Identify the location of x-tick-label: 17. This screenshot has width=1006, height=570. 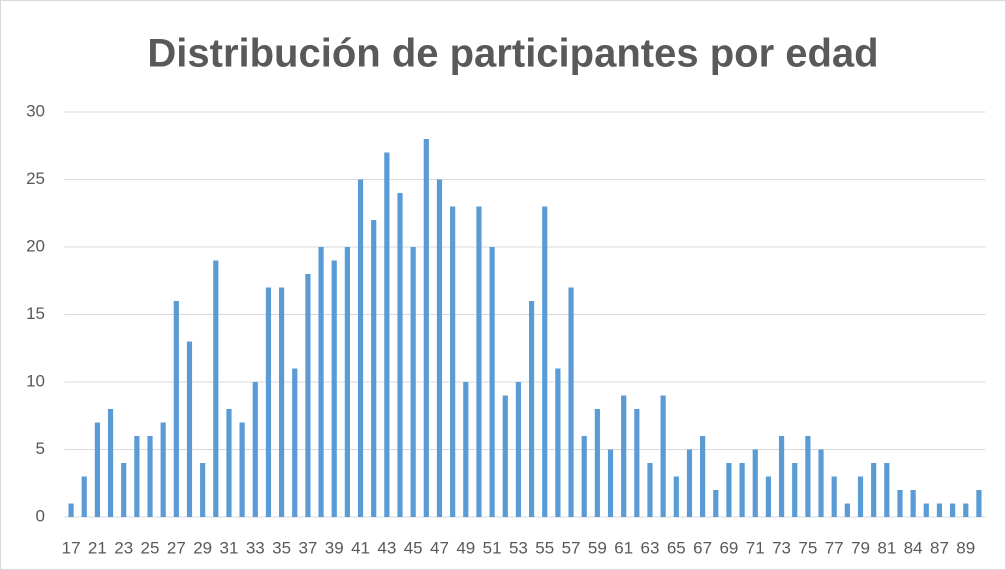
(71, 547).